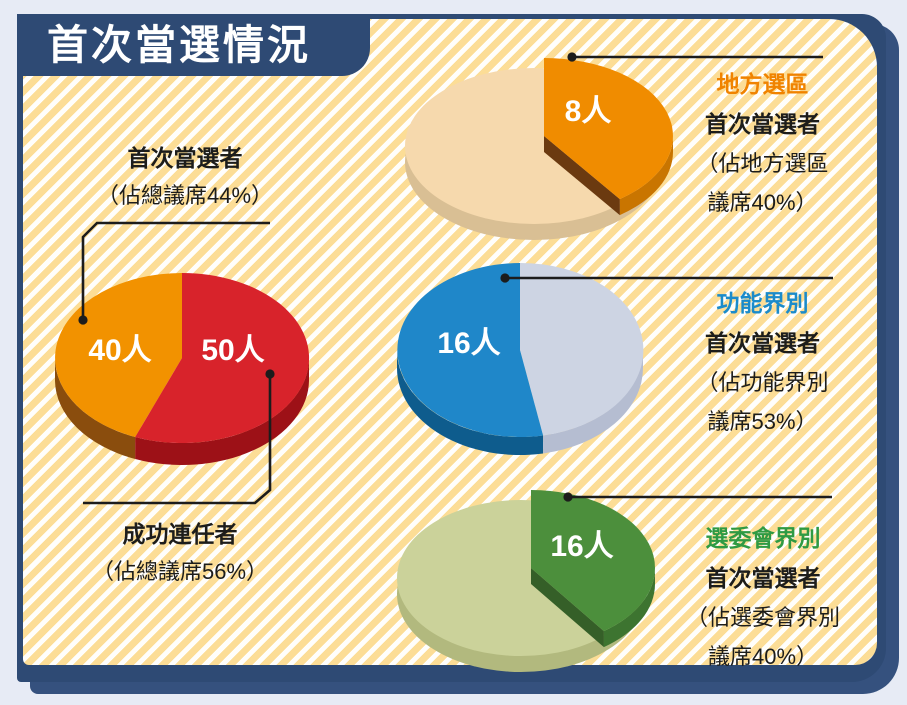 The height and width of the screenshot is (705, 907). I want to click on first-time-percent: （佔總議席44%）, so click(185, 195).